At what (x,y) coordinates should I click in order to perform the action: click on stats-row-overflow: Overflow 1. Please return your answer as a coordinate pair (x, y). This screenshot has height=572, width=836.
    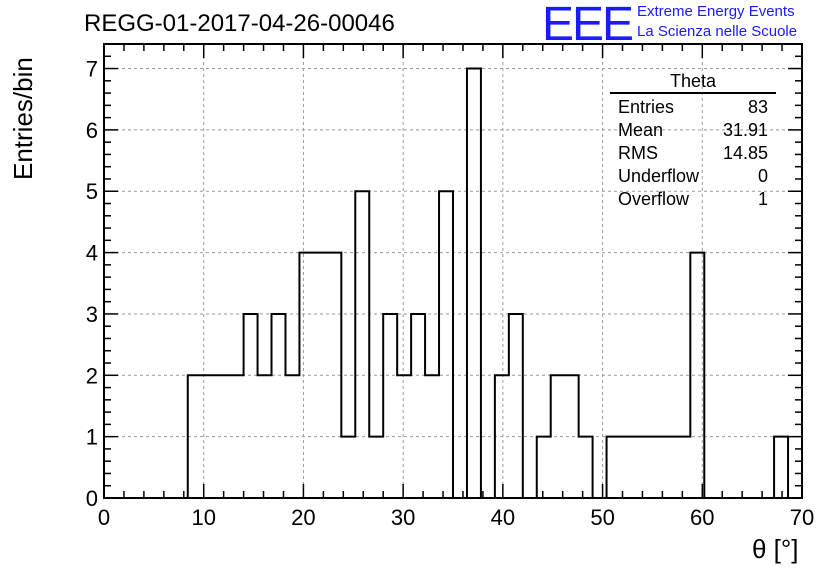
    Looking at the image, I should click on (693, 199).